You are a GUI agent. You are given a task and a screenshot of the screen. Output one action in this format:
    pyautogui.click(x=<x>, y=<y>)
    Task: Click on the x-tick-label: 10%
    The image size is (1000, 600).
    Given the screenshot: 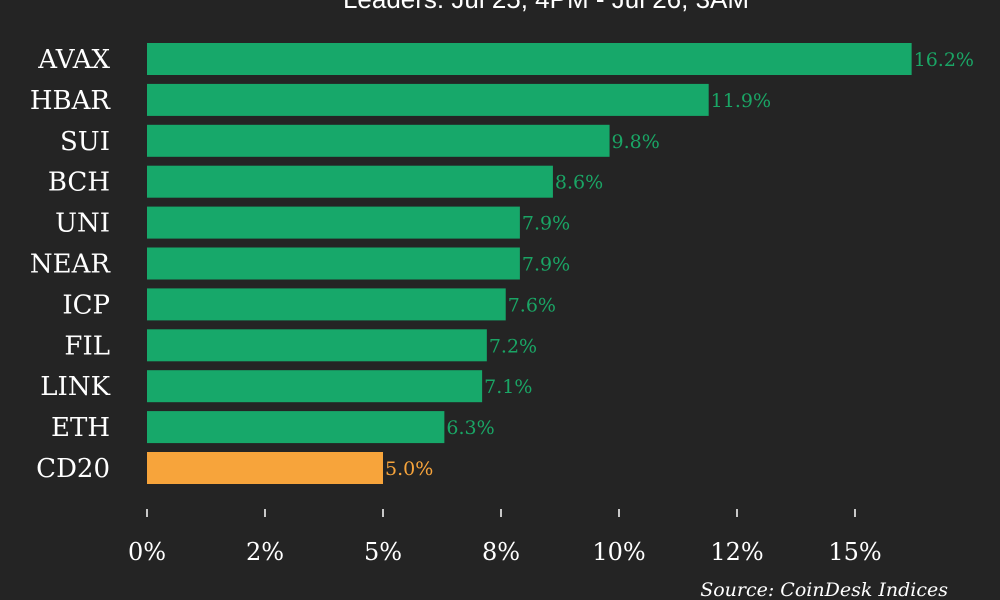 What is the action you would take?
    pyautogui.click(x=618, y=552)
    